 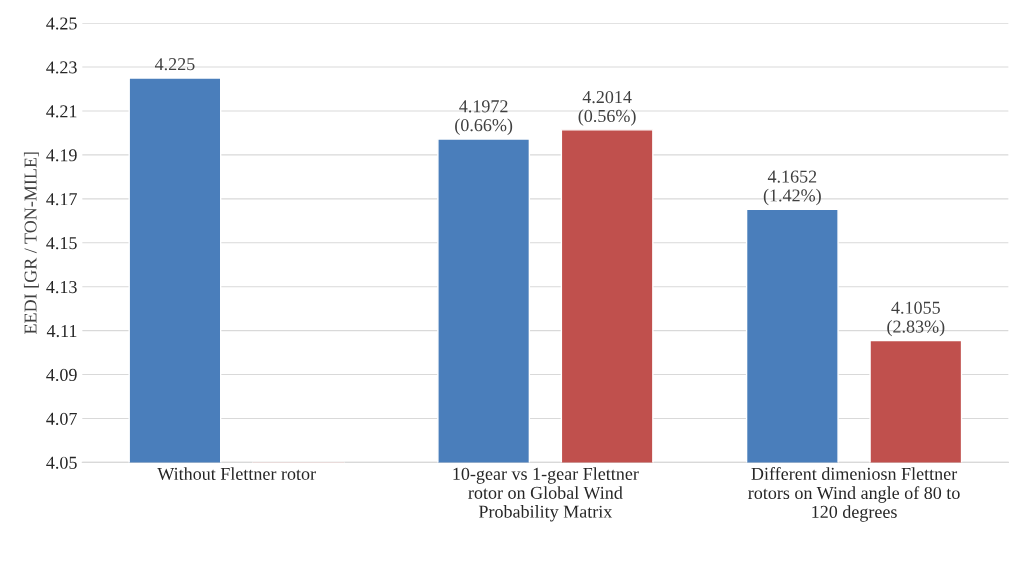 I want to click on y-tick-label: 4.07, so click(x=61, y=418).